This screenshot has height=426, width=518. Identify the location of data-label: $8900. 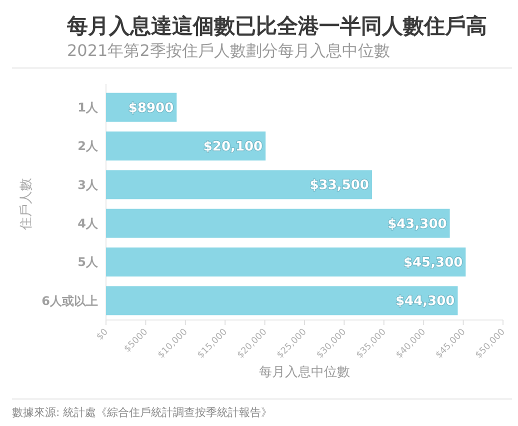
(151, 108).